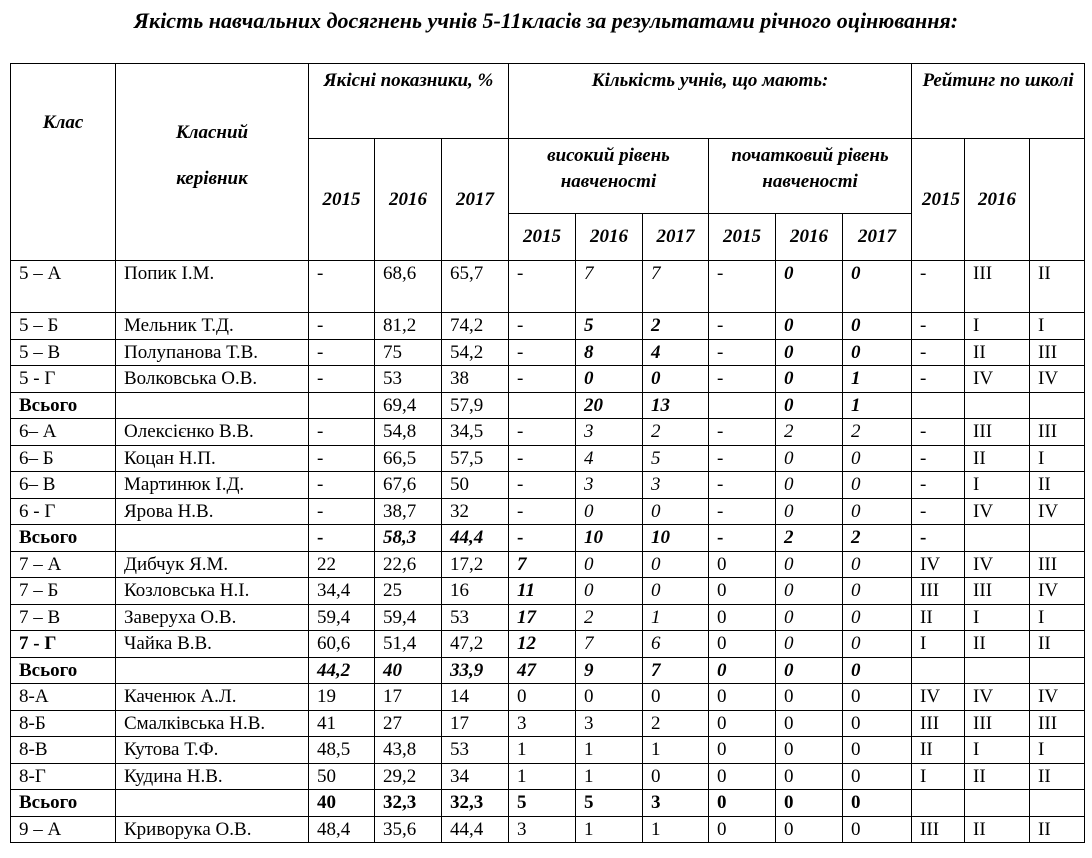 The image size is (1092, 858). Describe the element at coordinates (63, 352) in the screenshot. I see `class-cell: 5 – В` at that location.